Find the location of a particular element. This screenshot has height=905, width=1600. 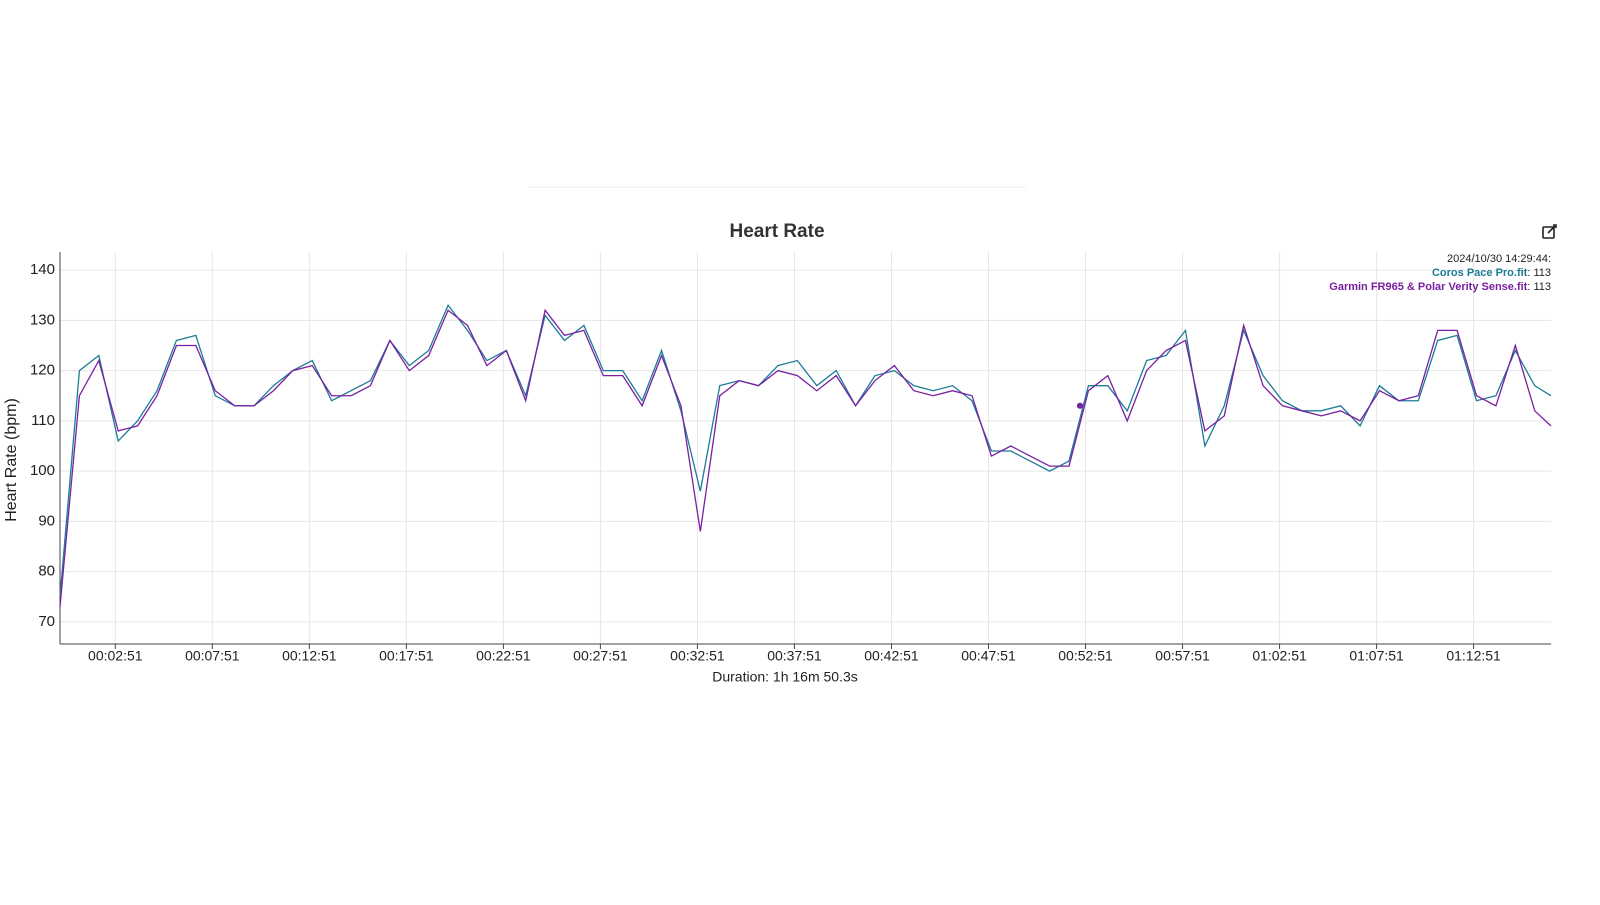

x-tick-label: 00:02:51 is located at coordinates (115, 656).